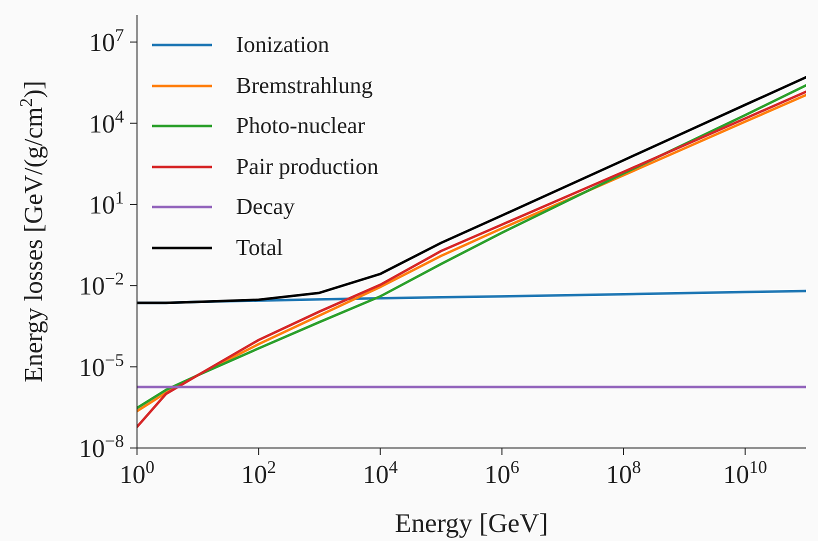  What do you see at coordinates (307, 167) in the screenshot?
I see `legend-label: Pair production` at bounding box center [307, 167].